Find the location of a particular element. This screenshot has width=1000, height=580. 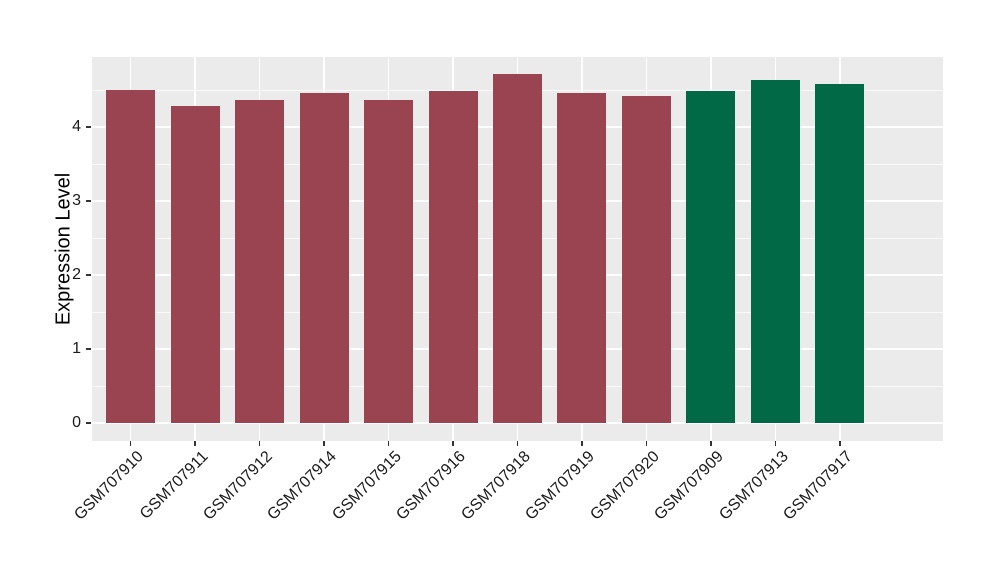

bar-GSM707920 is located at coordinates (646, 259).